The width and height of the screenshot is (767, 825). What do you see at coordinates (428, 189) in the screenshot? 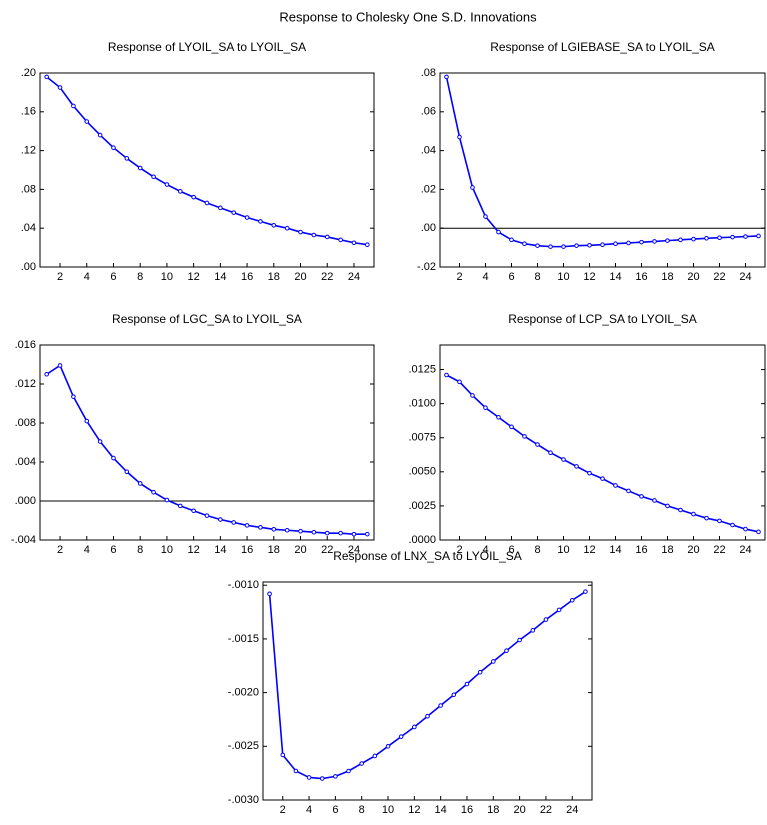
I see `y-tick-label: .02` at bounding box center [428, 189].